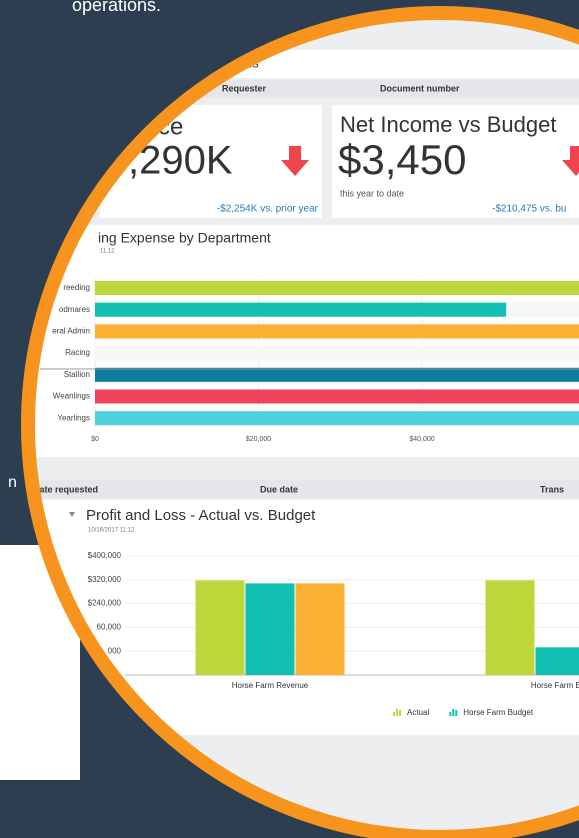  What do you see at coordinates (303, 489) in the screenshot?
I see `header-row` at bounding box center [303, 489].